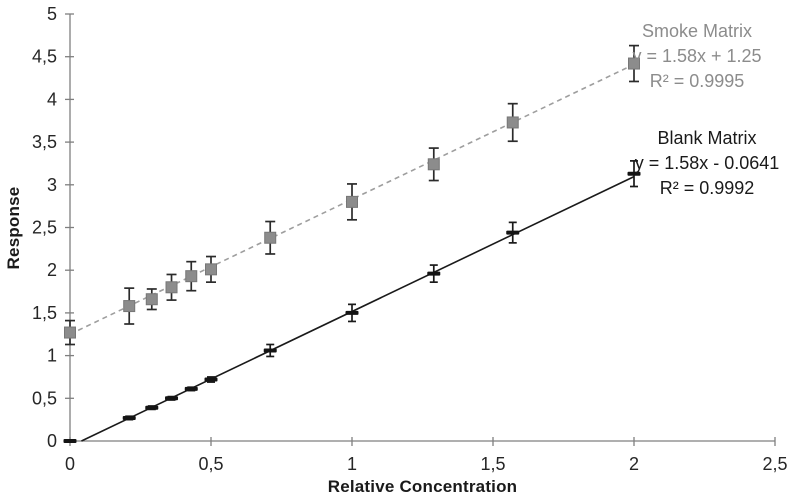  Describe the element at coordinates (52, 441) in the screenshot. I see `y-tick-label: 0` at that location.